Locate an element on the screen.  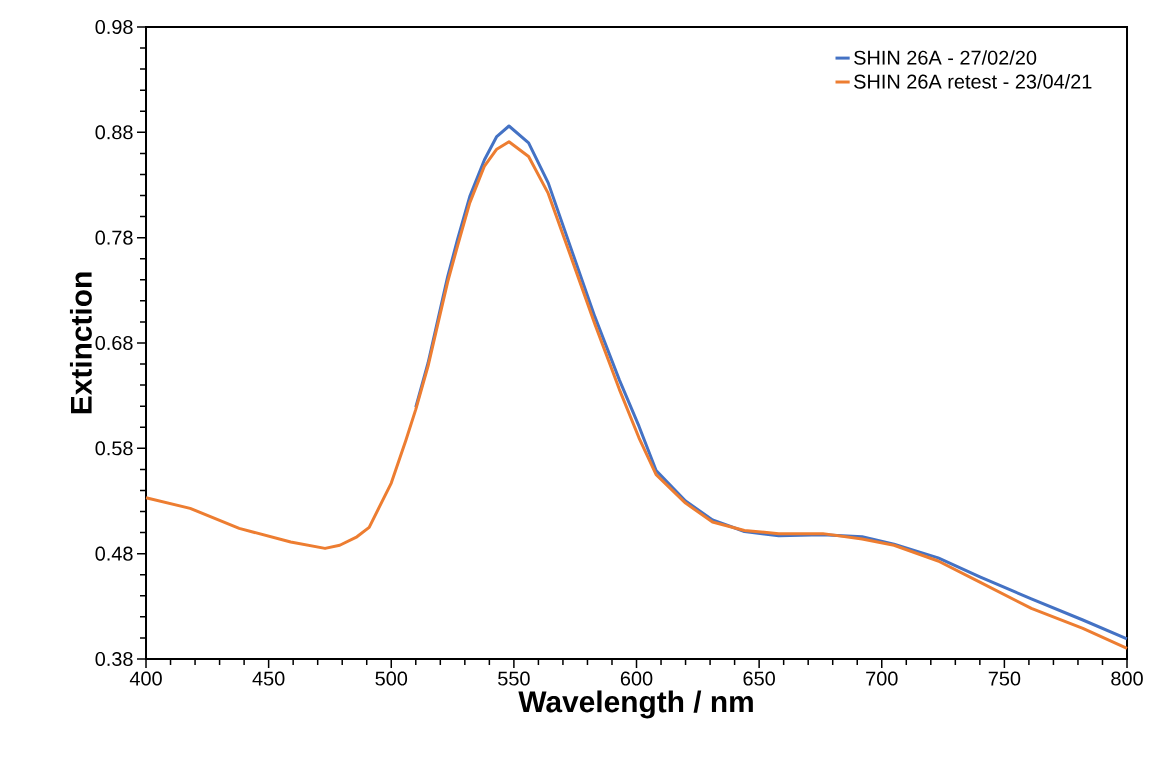
y-tick-label: 0.88 is located at coordinates (114, 132).